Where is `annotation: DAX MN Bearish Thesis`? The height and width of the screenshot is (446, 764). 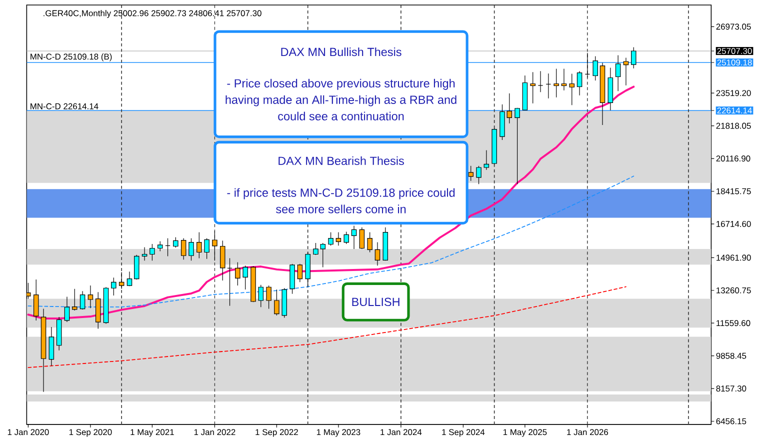
annotation: DAX MN Bearish Thesis is located at coordinates (341, 160).